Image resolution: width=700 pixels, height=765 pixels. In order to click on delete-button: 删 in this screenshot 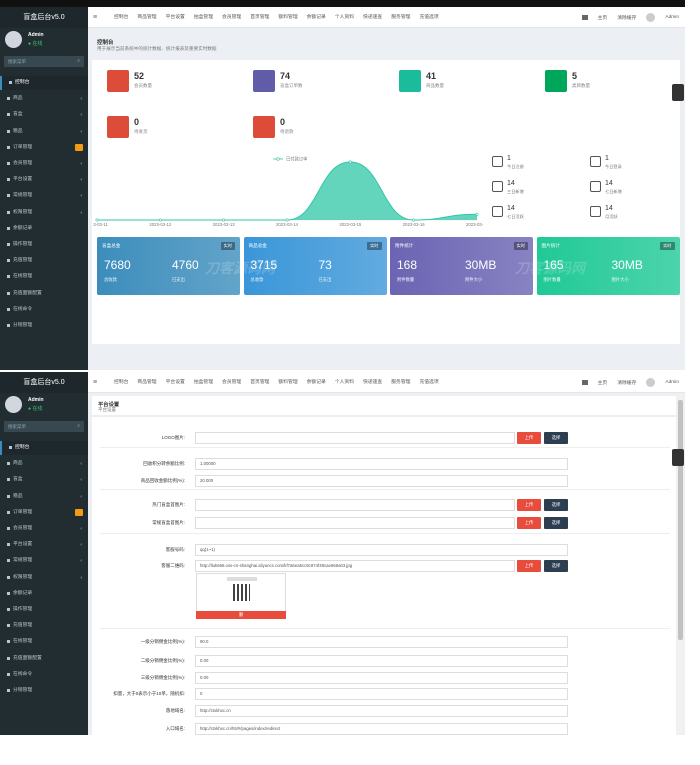, I will do `click(241, 615)`.